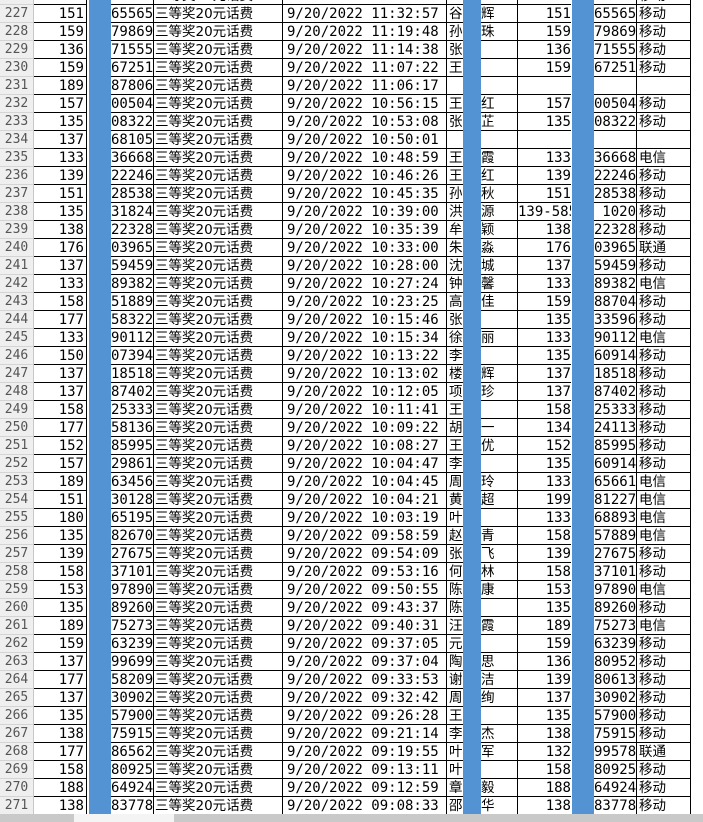  I want to click on cell-surname: 钟, so click(455, 284).